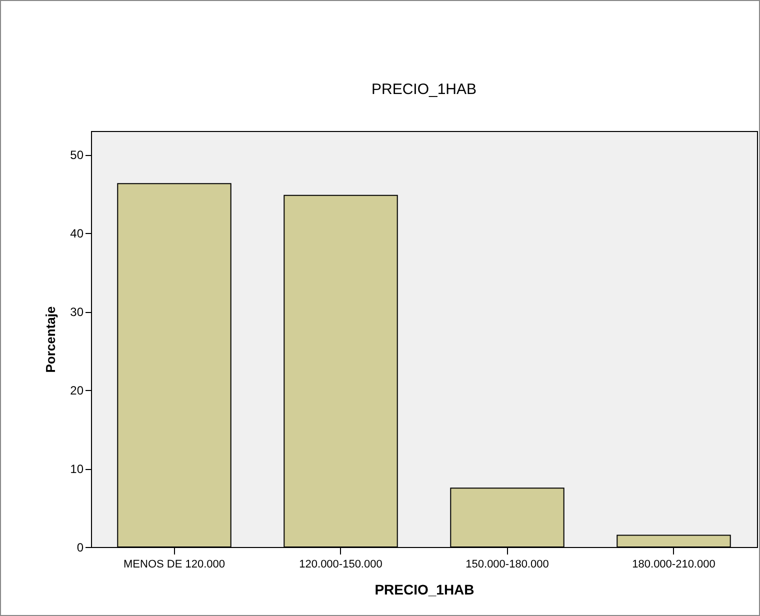 This screenshot has height=616, width=760. What do you see at coordinates (80, 547) in the screenshot?
I see `y-tick-label: 0` at bounding box center [80, 547].